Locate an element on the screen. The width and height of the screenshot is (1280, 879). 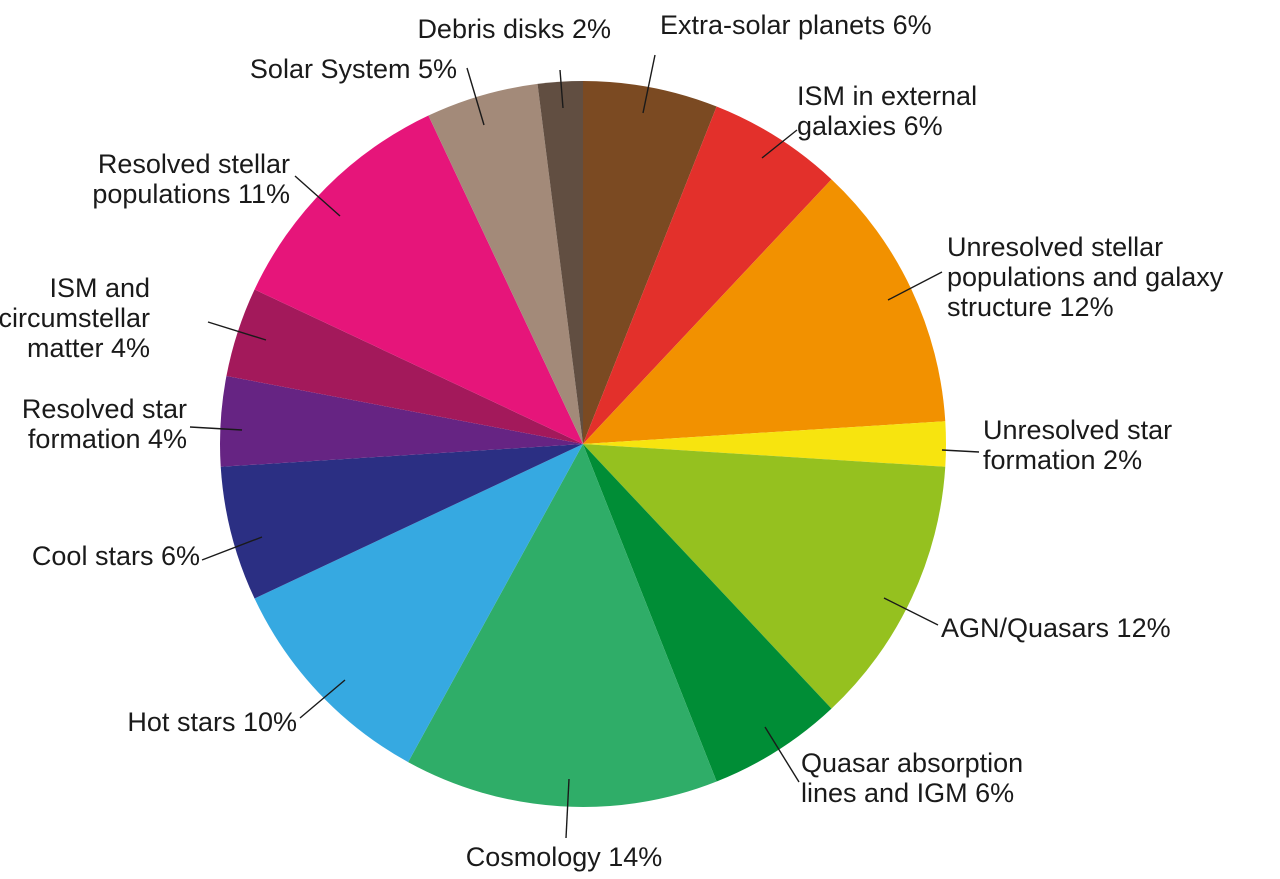
slice-label-line: Cosmology 14% is located at coordinates (564, 857).